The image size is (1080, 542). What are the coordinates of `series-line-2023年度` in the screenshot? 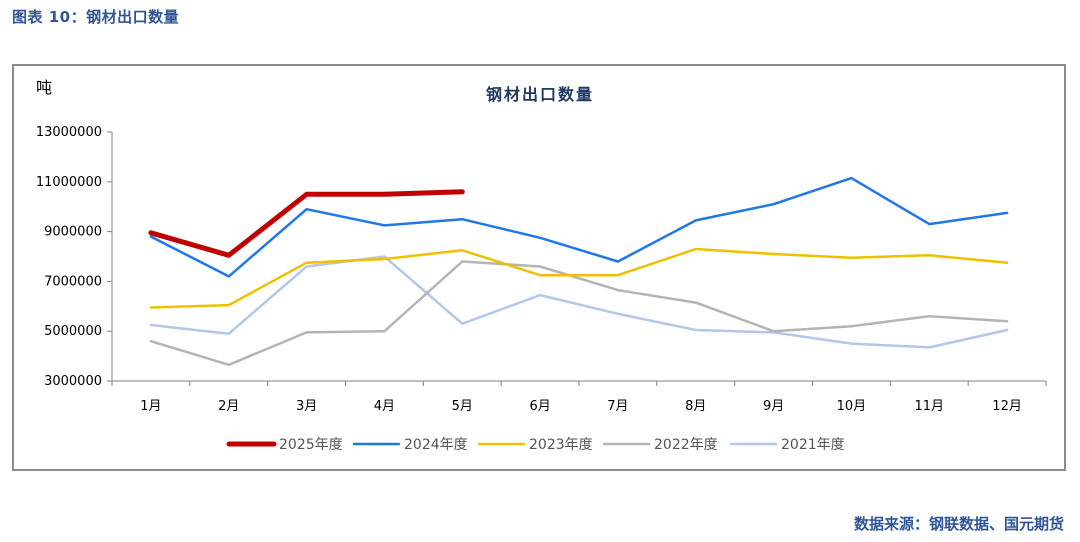 It's located at (579, 278).